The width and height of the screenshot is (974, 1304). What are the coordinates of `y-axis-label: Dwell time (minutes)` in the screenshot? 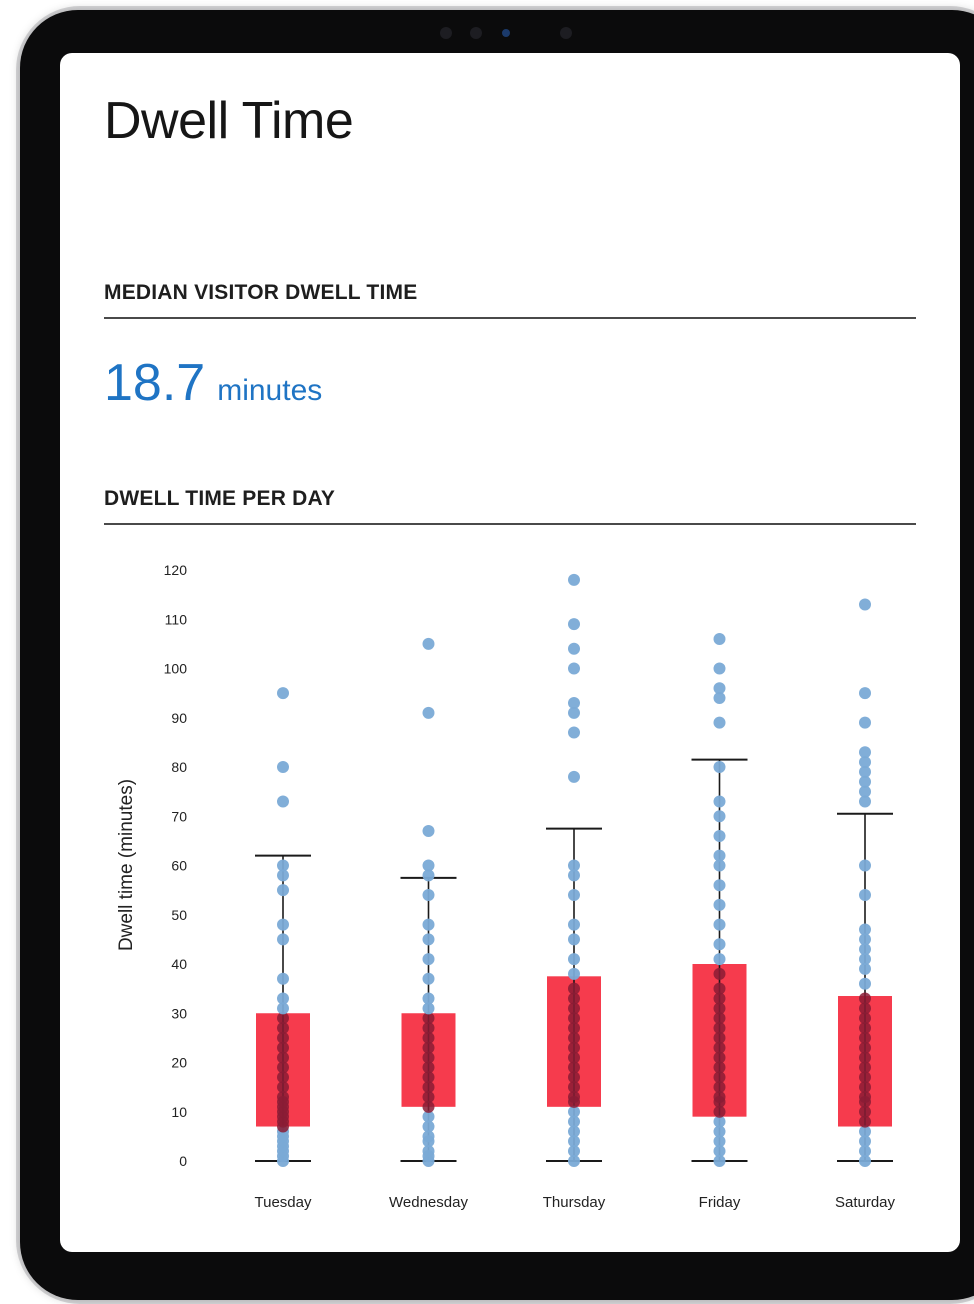 It's located at (126, 865).